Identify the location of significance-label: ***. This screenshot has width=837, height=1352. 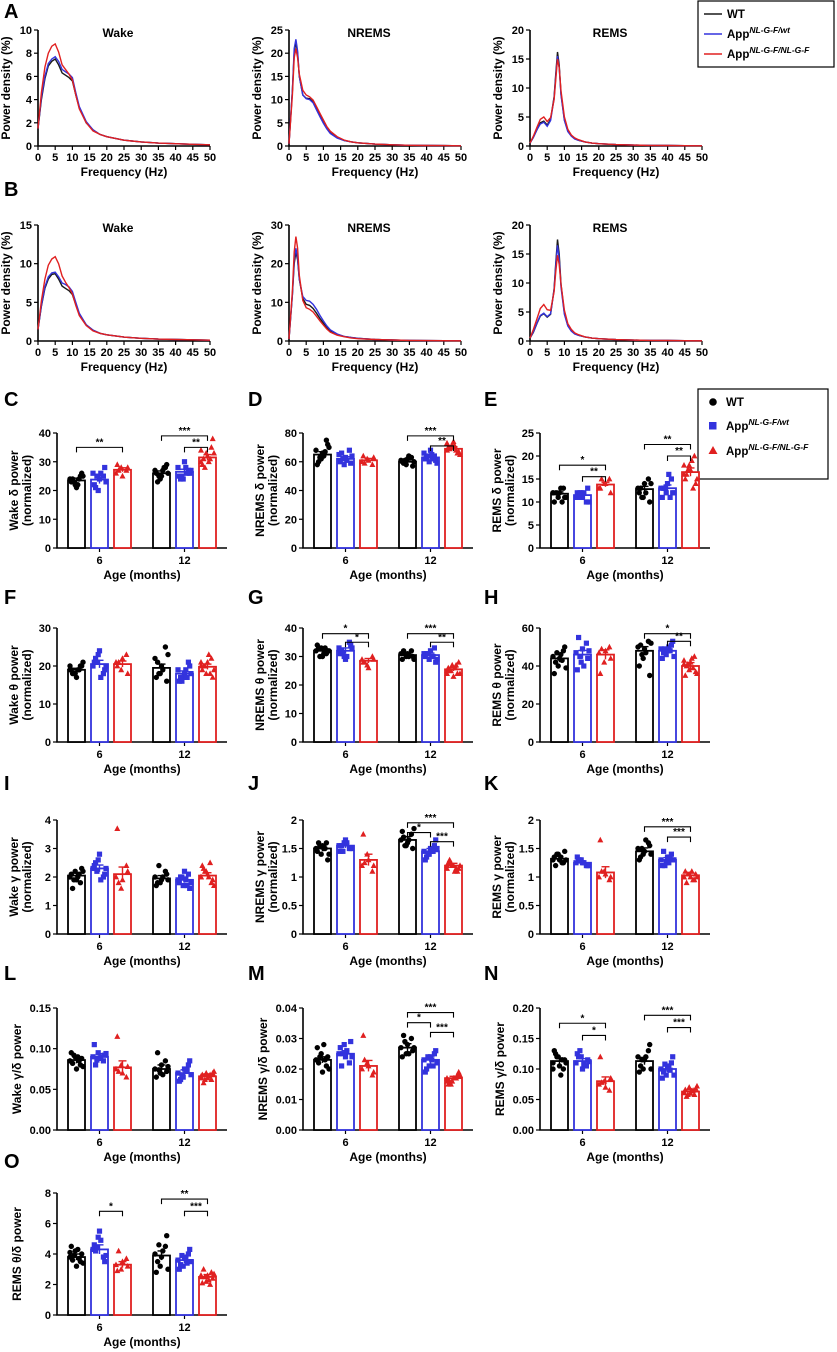
(431, 818).